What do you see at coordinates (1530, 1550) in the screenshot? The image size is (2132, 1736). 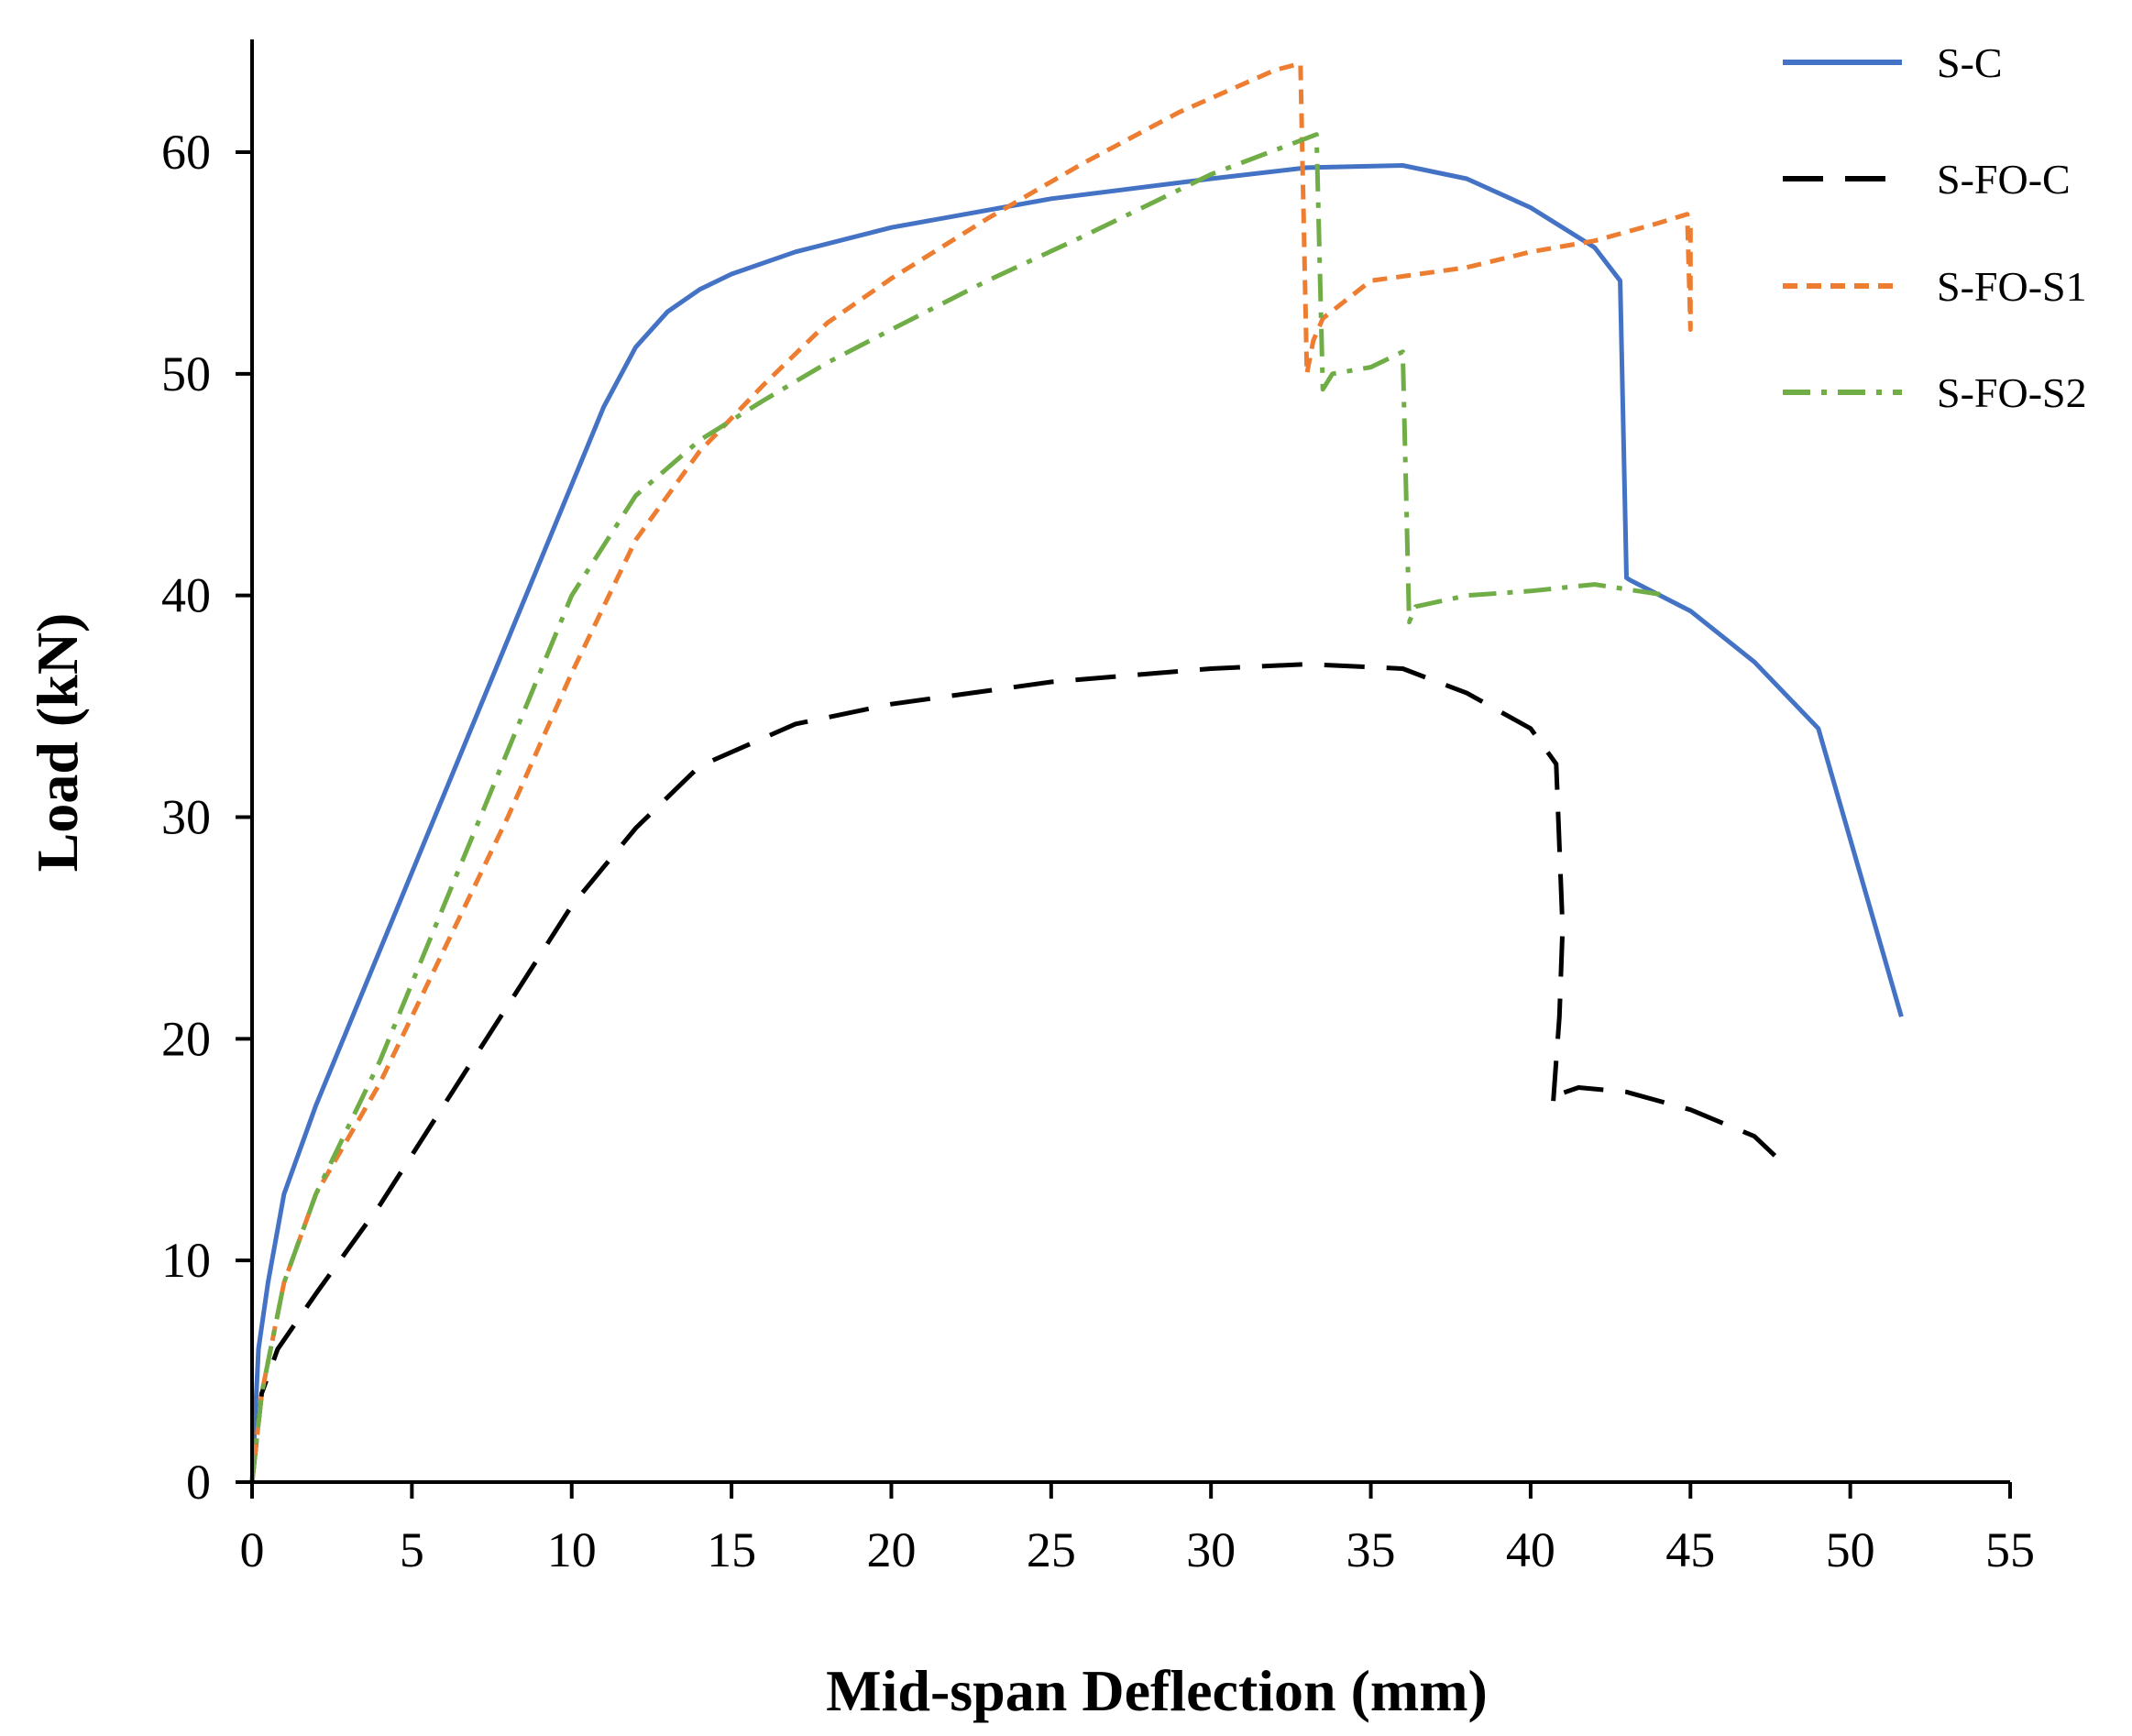 I see `x-tick-label: 40` at bounding box center [1530, 1550].